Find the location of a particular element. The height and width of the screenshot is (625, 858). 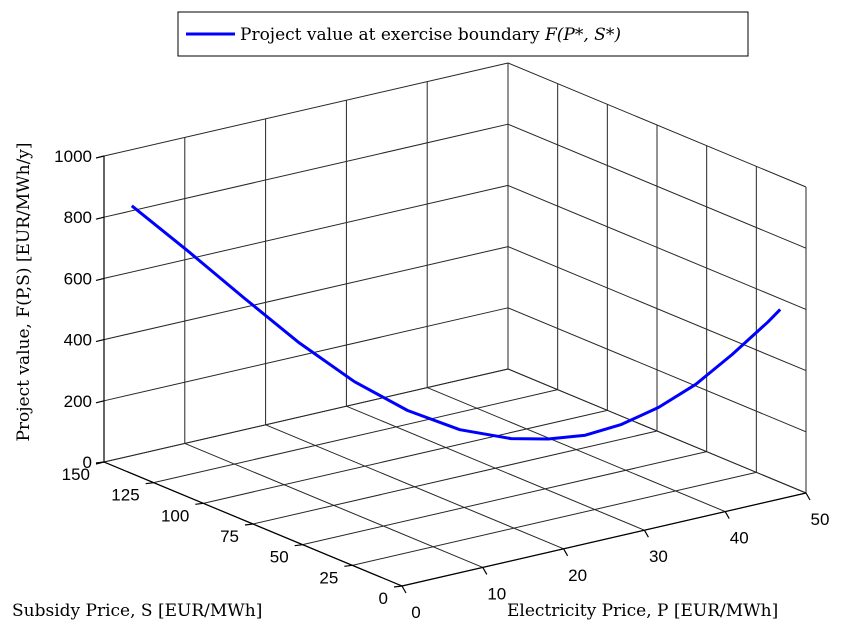

z-tick-label: 200 is located at coordinates (78, 401).